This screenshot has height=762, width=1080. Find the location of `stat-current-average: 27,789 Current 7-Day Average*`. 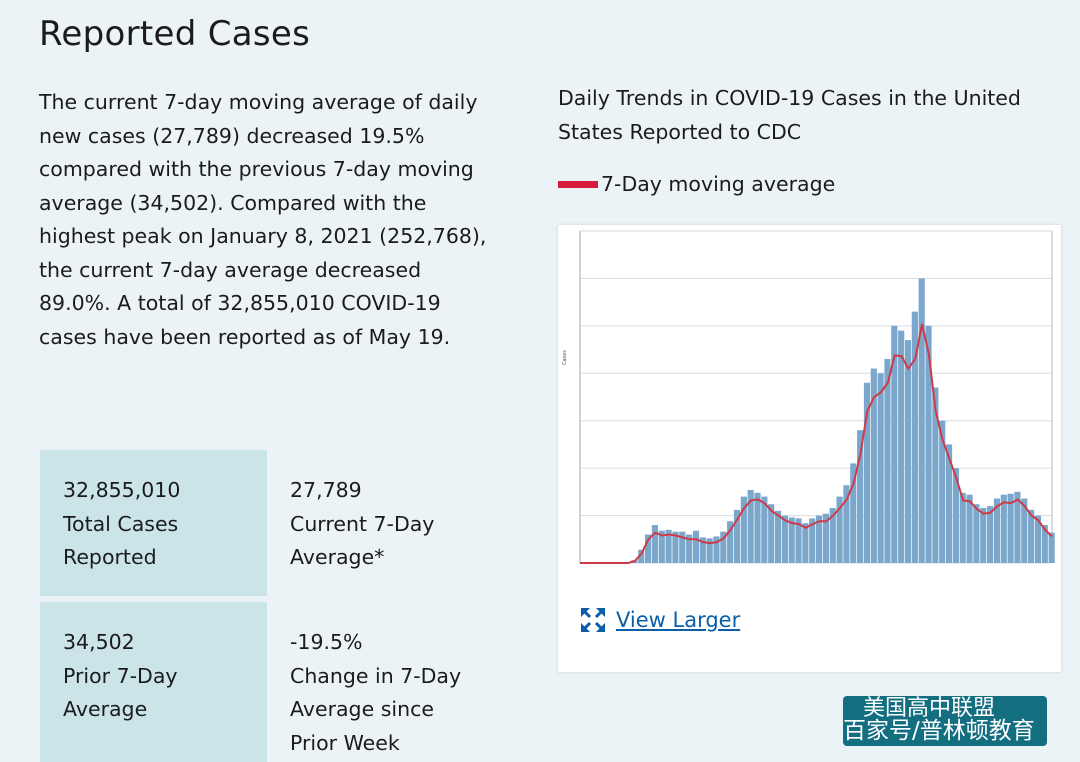

stat-current-average: 27,789 Current 7-Day Average* is located at coordinates (387, 523).